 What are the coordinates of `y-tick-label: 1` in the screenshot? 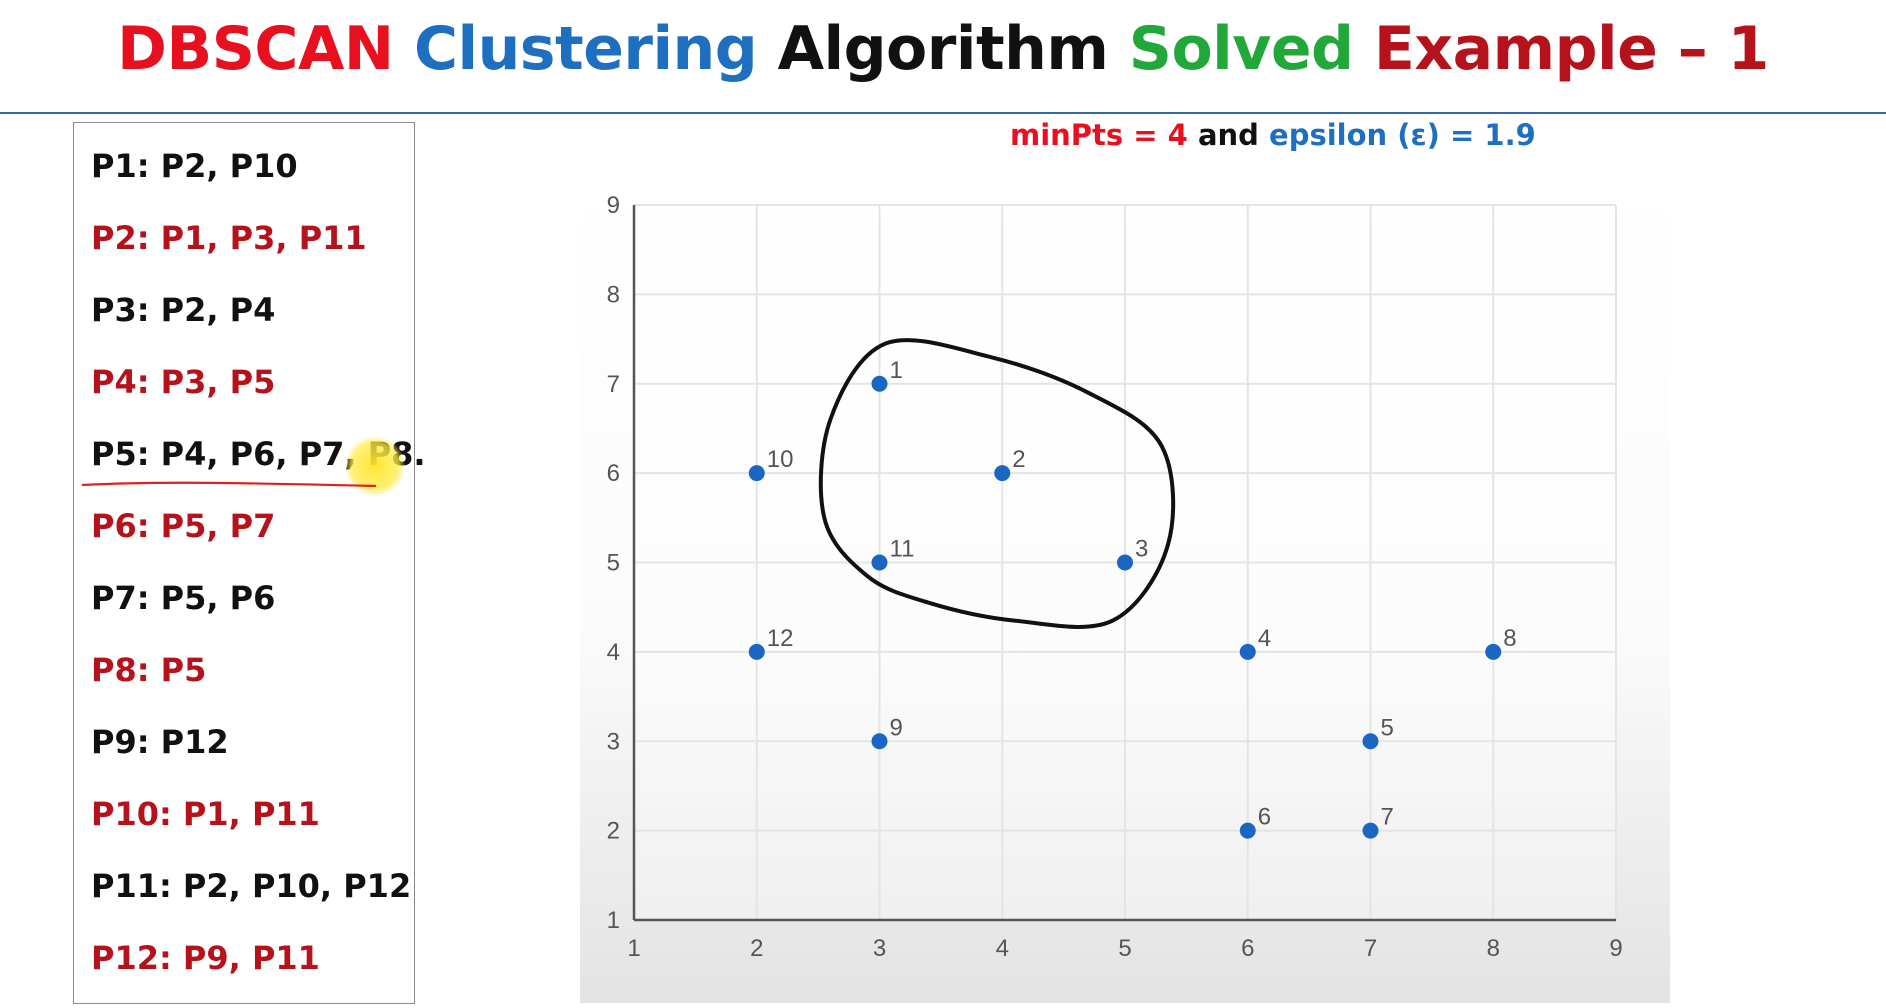 It's located at (613, 920).